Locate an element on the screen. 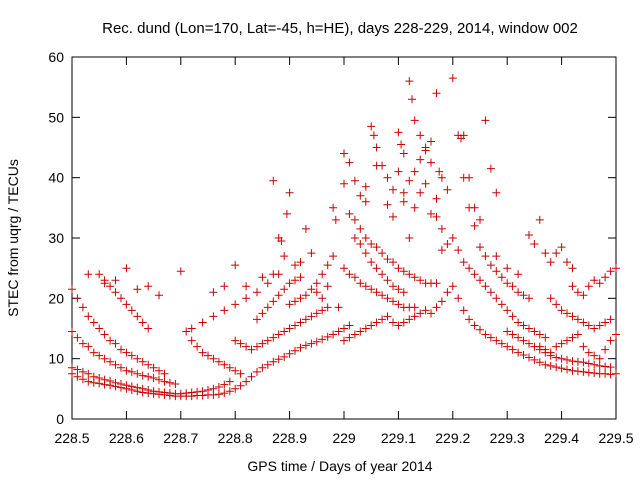 Image resolution: width=640 pixels, height=480 pixels. y-tick-label: 0 is located at coordinates (60, 419).